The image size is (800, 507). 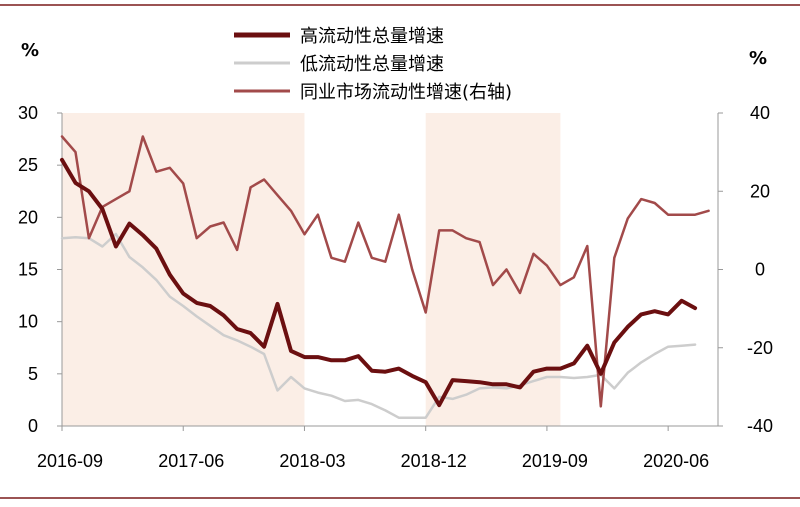 I want to click on right-axis-unit: %, so click(x=758, y=58).